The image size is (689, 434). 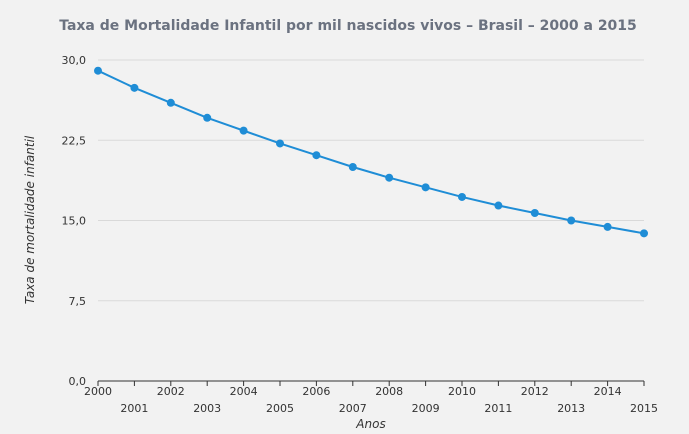 I want to click on y-tick-labels: 0,0 7,5 15,0 22,5 30,0, so click(x=74, y=221).